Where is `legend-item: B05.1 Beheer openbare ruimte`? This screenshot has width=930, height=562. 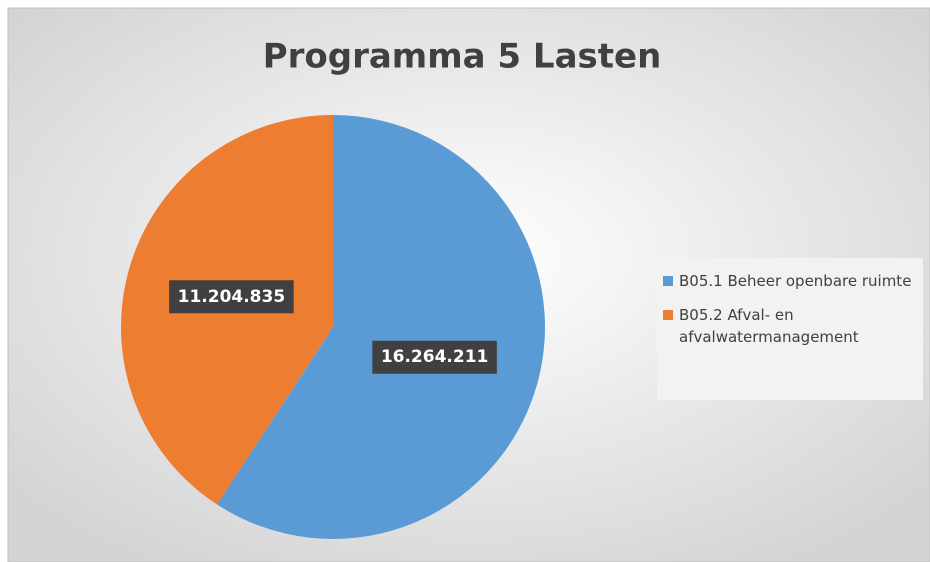
legend-item: B05.1 Beheer openbare ruimte is located at coordinates (790, 281).